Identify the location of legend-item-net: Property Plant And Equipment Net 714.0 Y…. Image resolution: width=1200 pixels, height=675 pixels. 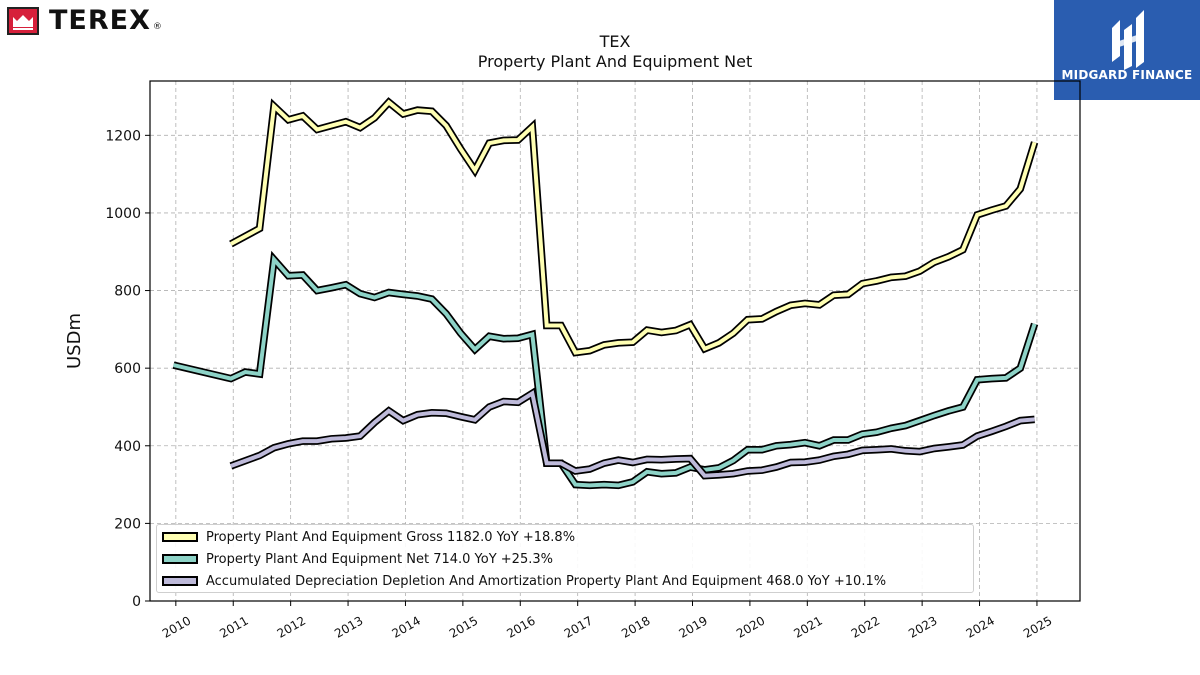
(357, 559).